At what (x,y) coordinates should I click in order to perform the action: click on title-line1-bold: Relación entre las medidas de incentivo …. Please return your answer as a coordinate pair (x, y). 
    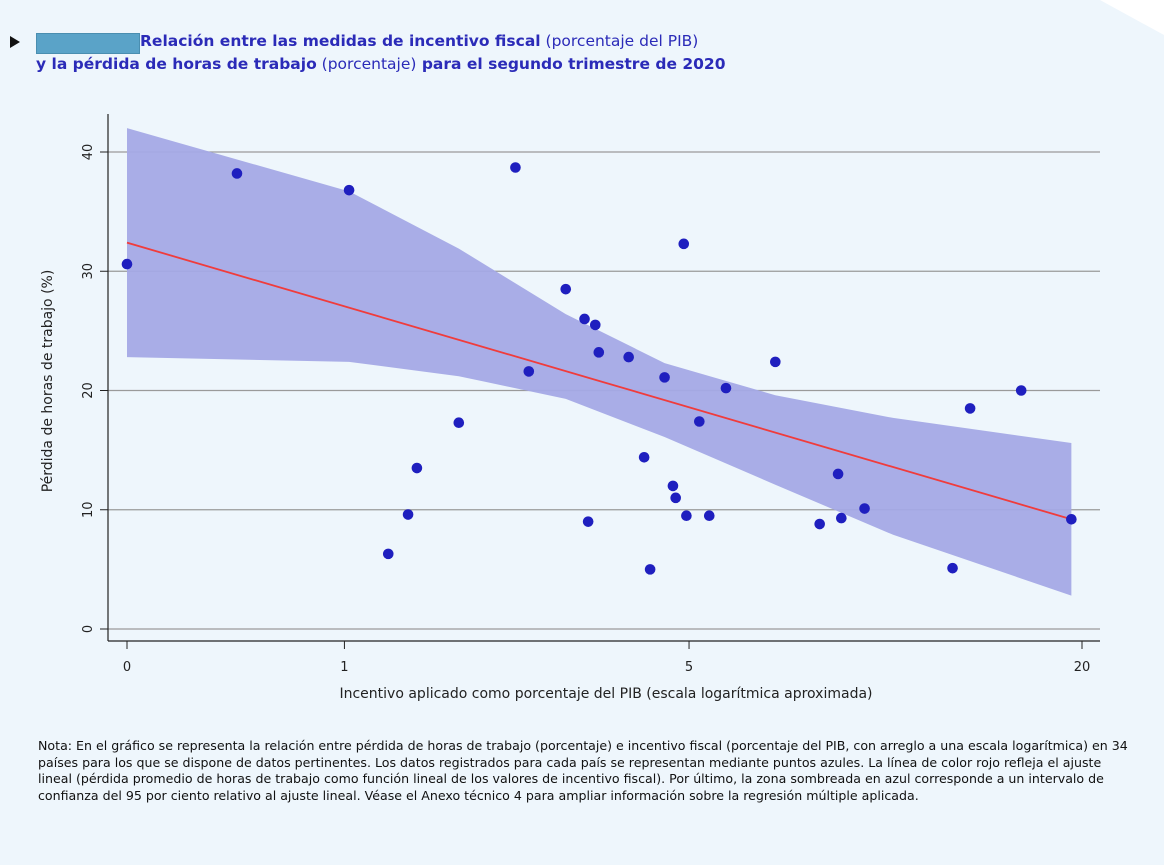
    Looking at the image, I should click on (340, 41).